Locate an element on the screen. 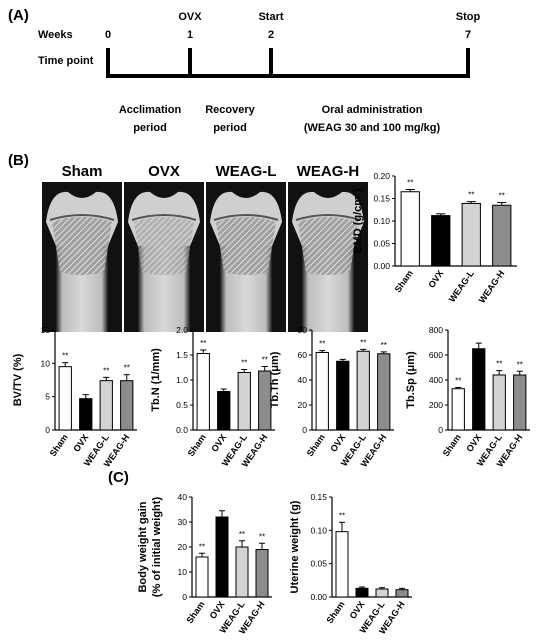 The width and height of the screenshot is (550, 641). week-tick-0: 0 is located at coordinates (108, 35).